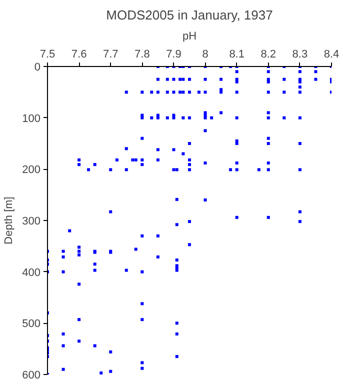  What do you see at coordinates (31, 376) in the screenshot?
I see `y-tick-label: 600` at bounding box center [31, 376].